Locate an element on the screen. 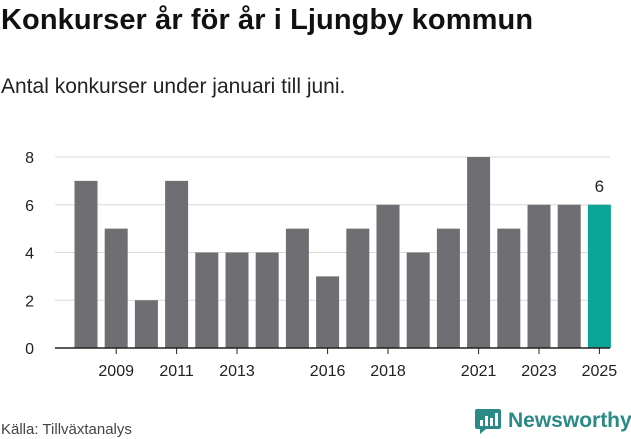 The height and width of the screenshot is (439, 631). x-tick-label: 2016 is located at coordinates (328, 371).